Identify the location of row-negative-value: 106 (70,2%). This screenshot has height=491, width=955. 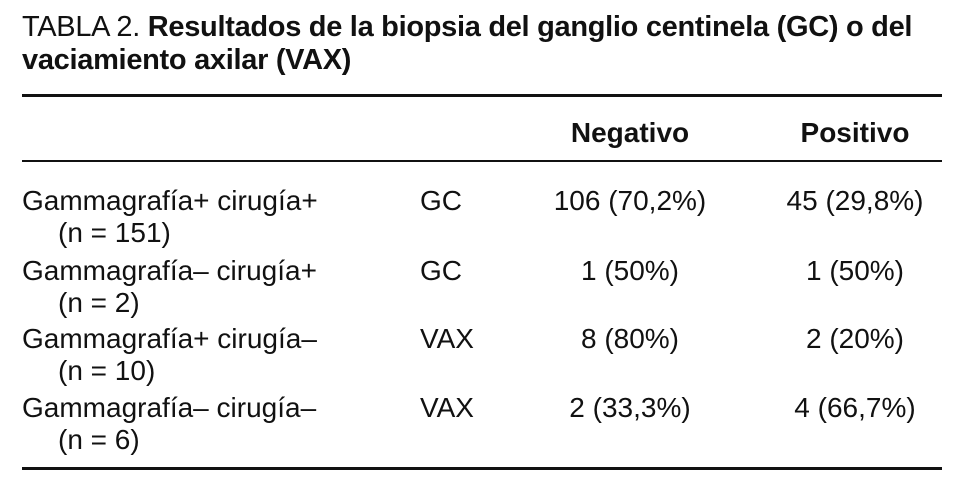
(630, 200).